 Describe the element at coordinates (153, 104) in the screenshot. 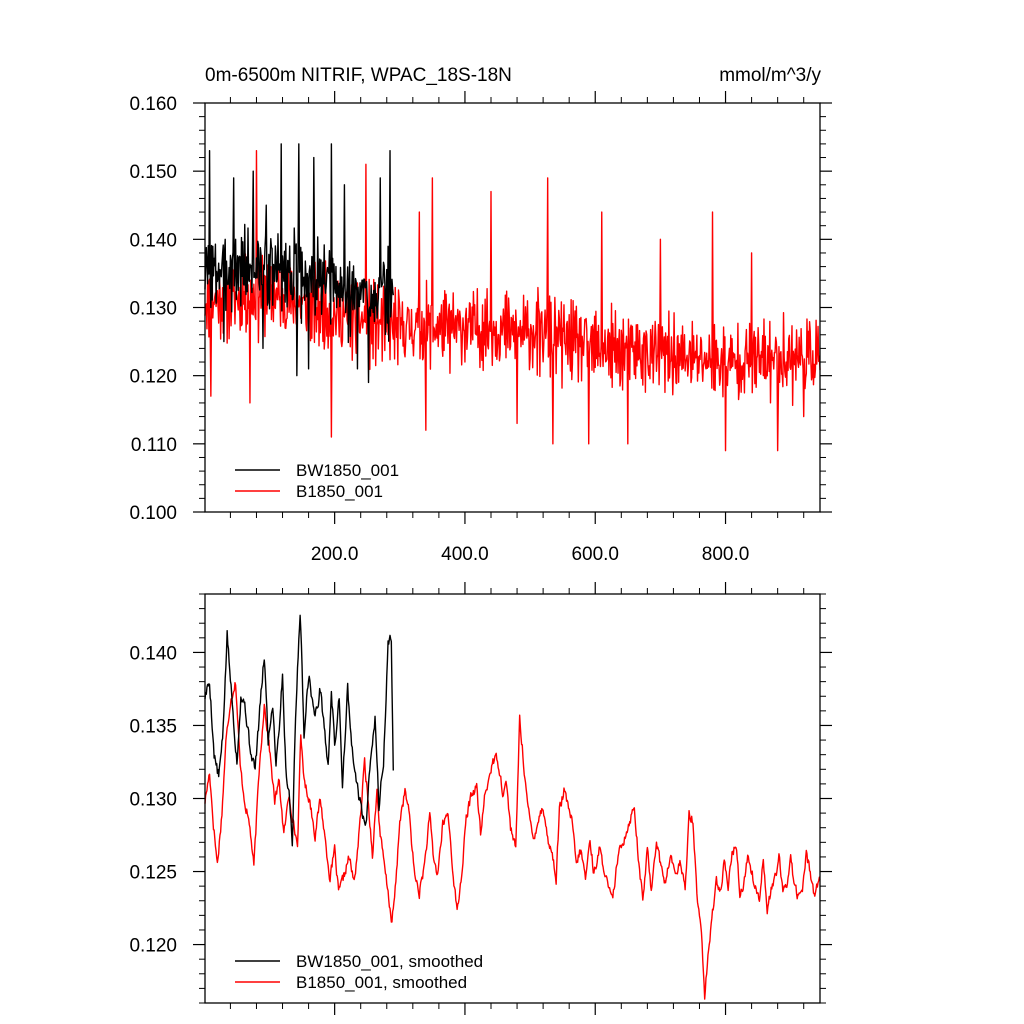

I see `y-tick-label: 0.160` at that location.